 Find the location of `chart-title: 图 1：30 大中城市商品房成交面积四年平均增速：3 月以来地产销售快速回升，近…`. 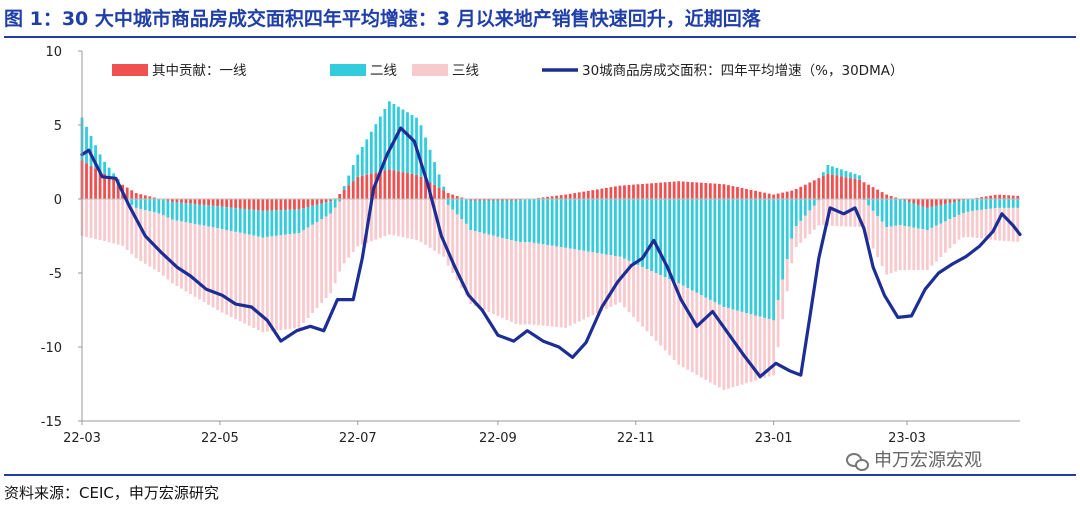

chart-title: 图 1：30 大中城市商品房成交面积四年平均增速：3 月以来地产销售快速回升，近… is located at coordinates (382, 19).